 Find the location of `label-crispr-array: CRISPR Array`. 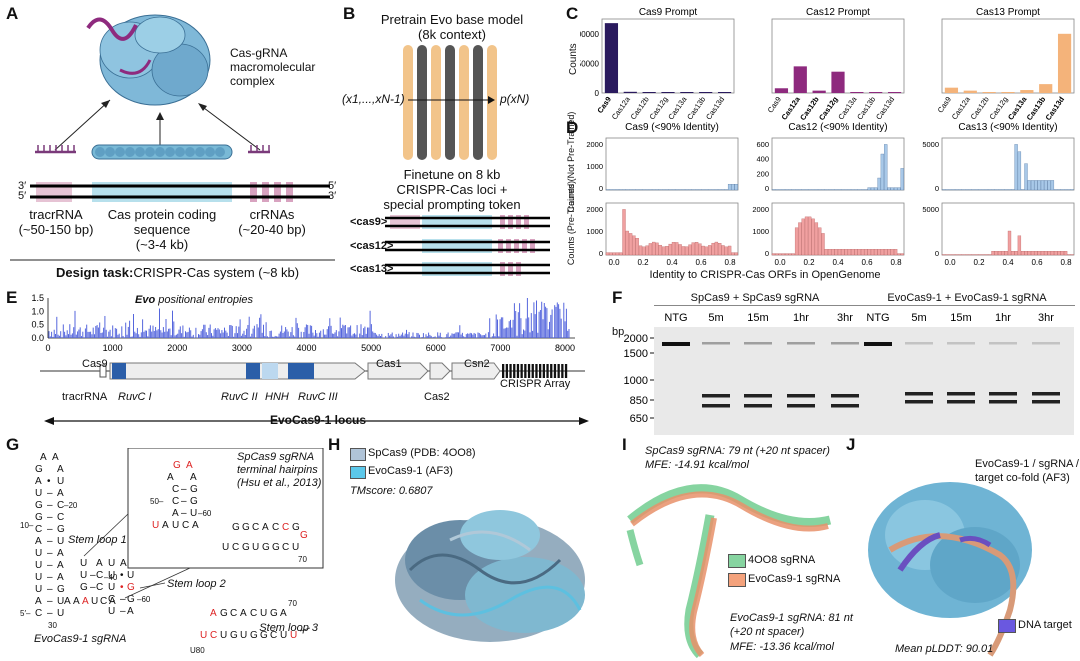

label-crispr-array: CRISPR Array is located at coordinates (535, 384).